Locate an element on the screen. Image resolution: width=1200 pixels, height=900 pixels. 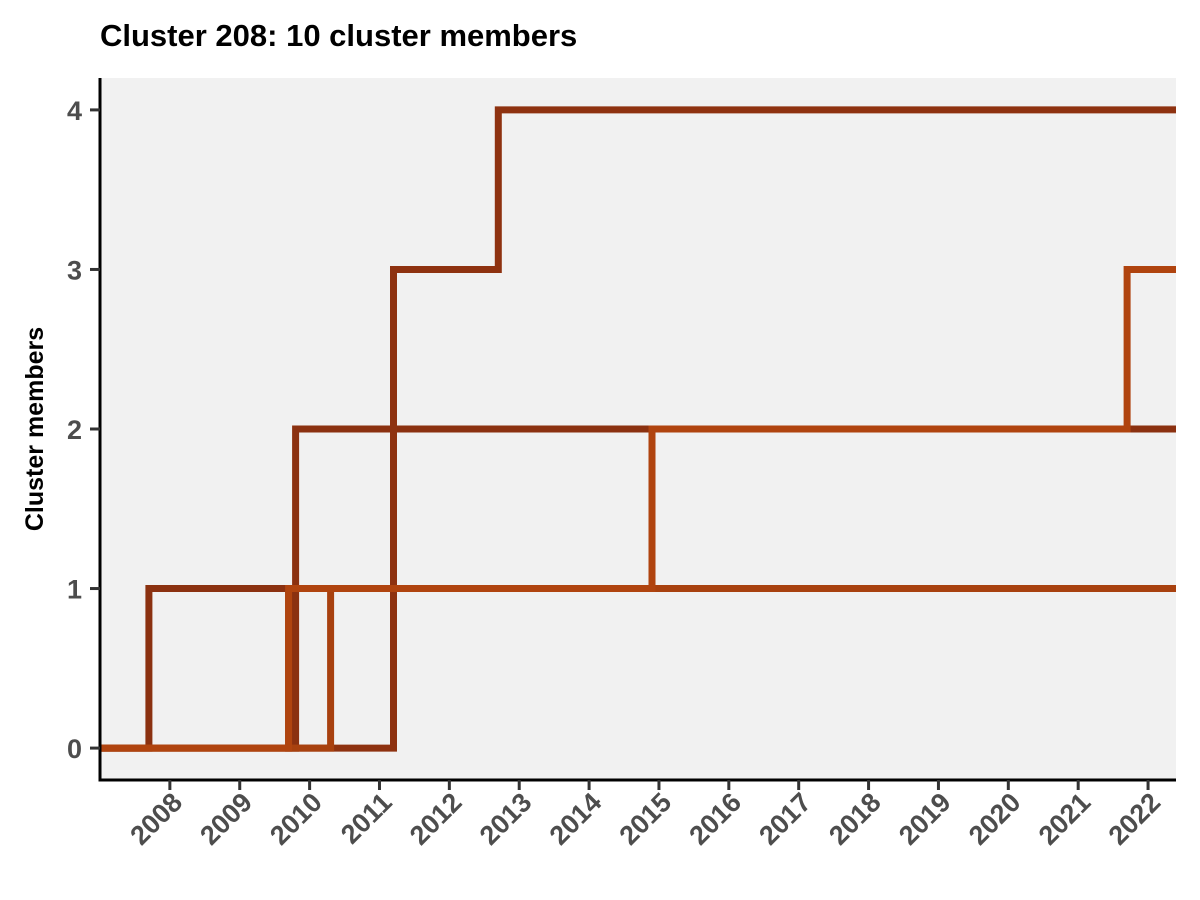
x-tick-label: 2013 is located at coordinates (506, 819).